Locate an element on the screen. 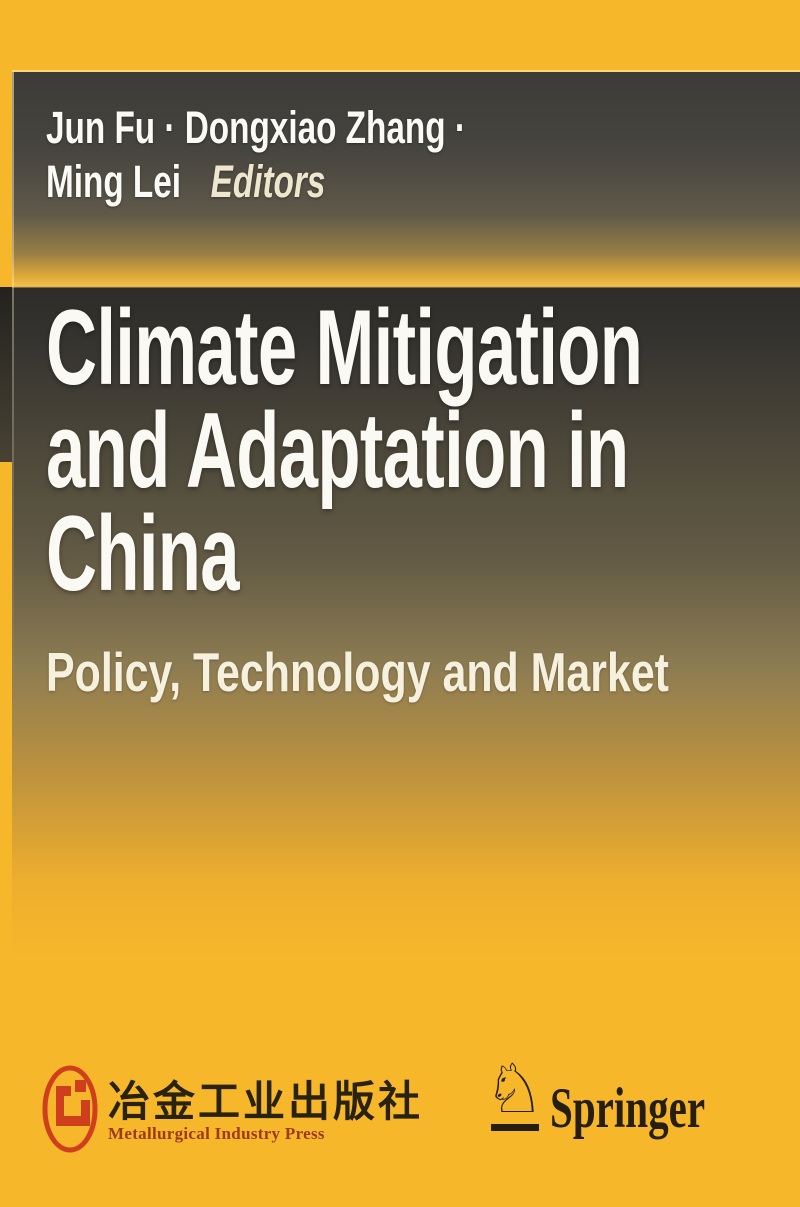  mip-ring-emblem-icon is located at coordinates (70, 1109).